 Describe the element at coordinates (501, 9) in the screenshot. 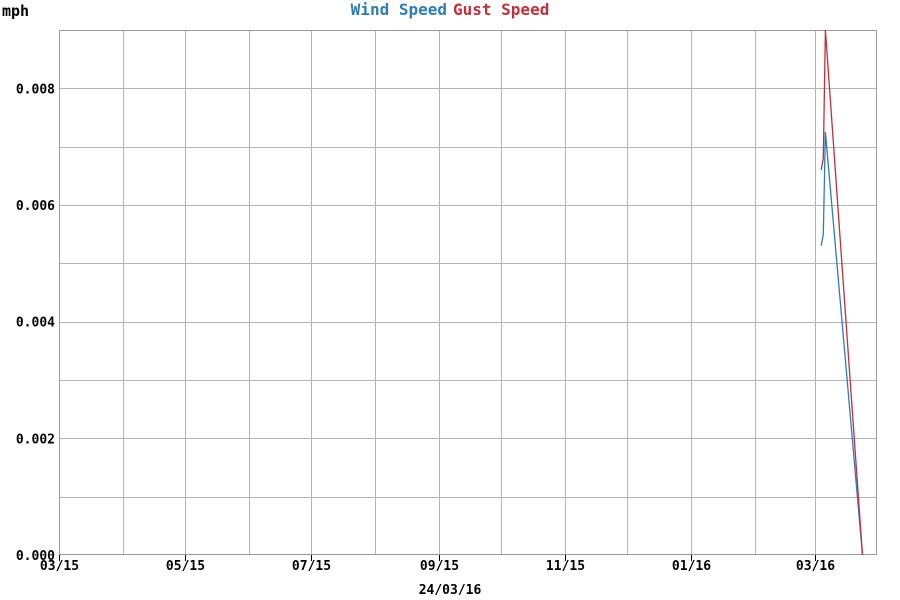

I see `legend-entry-gust-speed: Gust Speed` at that location.